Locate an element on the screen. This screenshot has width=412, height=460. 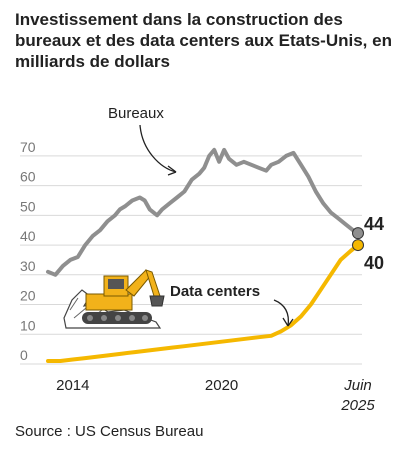
y-tick-label: 50 is located at coordinates (28, 206).